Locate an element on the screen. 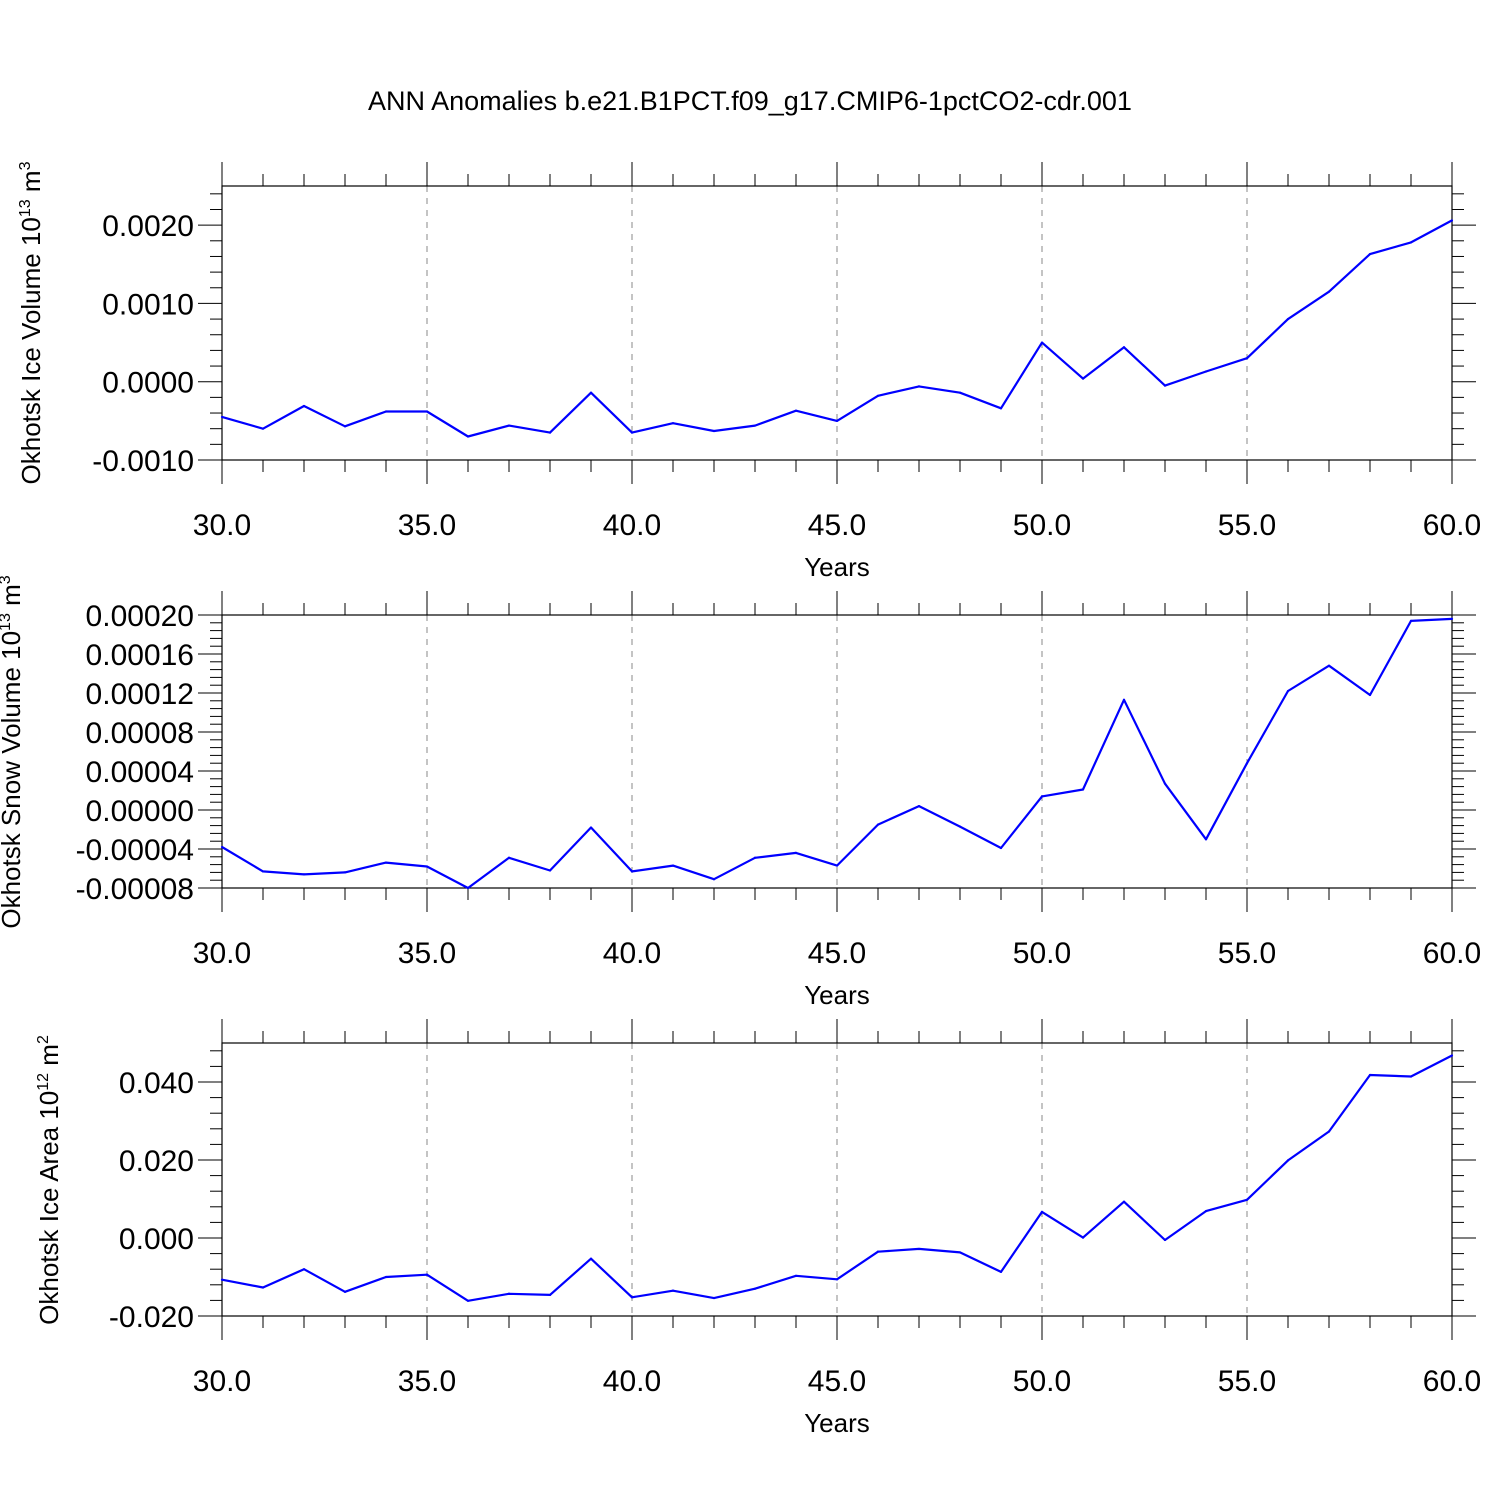 Image resolution: width=1500 pixels, height=1500 pixels. y-axis-title: Okhotsk Ice Area 1012 m2 is located at coordinates (49, 1180).